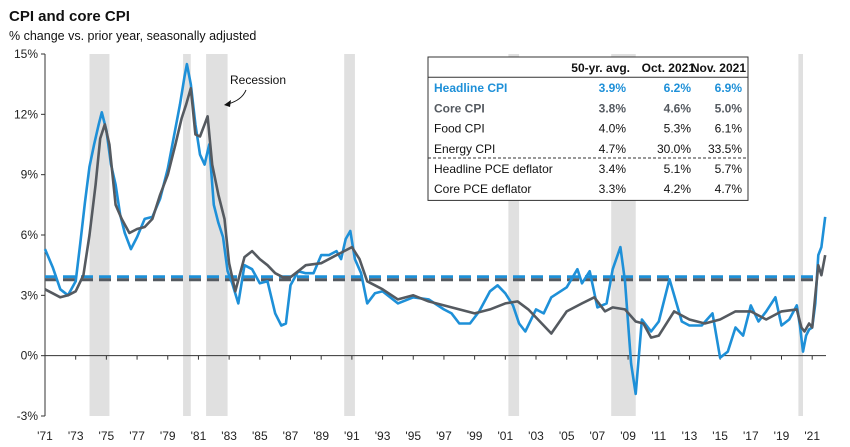 The image size is (850, 447). What do you see at coordinates (470, 88) in the screenshot?
I see `table-row-label: Headline CPI` at bounding box center [470, 88].